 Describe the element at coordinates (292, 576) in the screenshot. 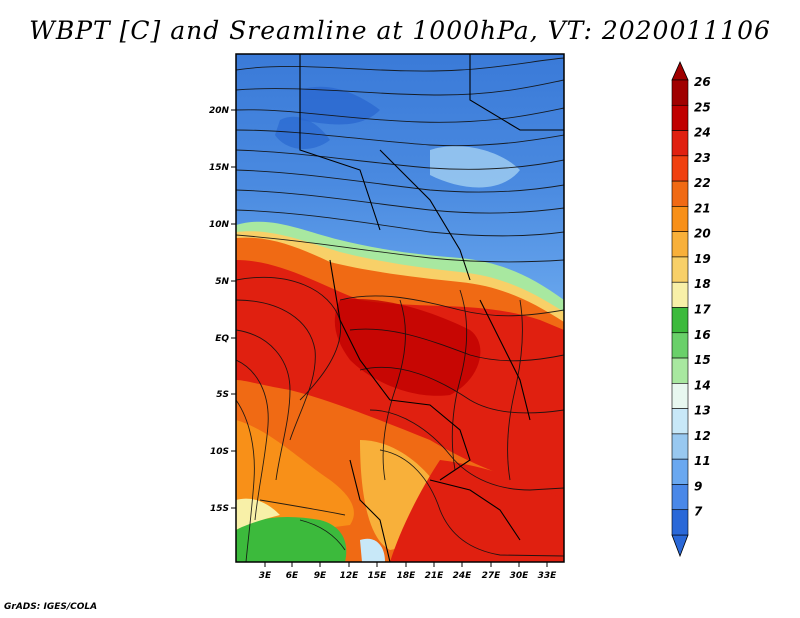

I see `lon-label: 6E` at that location.